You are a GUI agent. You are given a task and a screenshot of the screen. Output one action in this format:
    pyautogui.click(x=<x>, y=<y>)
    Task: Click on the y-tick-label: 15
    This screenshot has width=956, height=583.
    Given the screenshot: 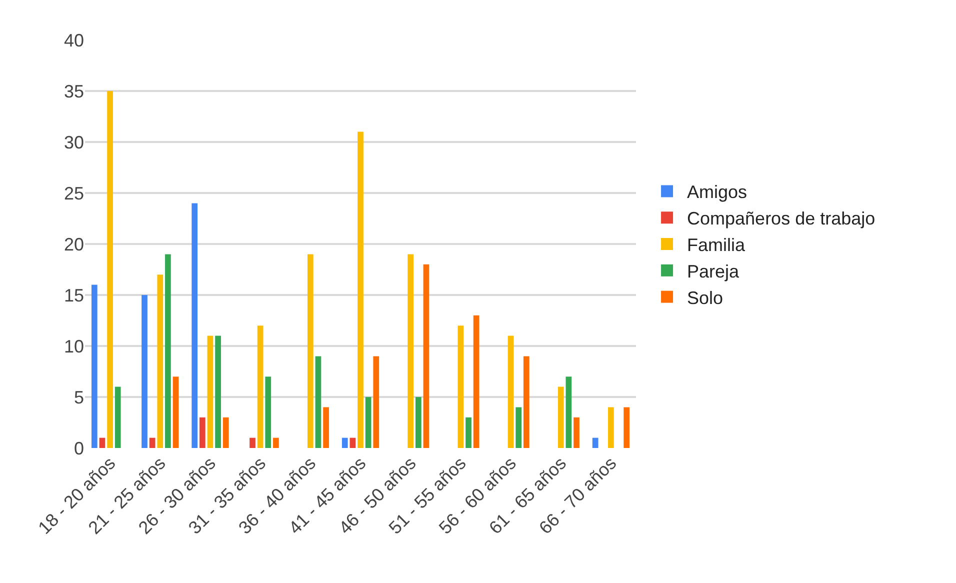 What is the action you would take?
    pyautogui.click(x=74, y=295)
    